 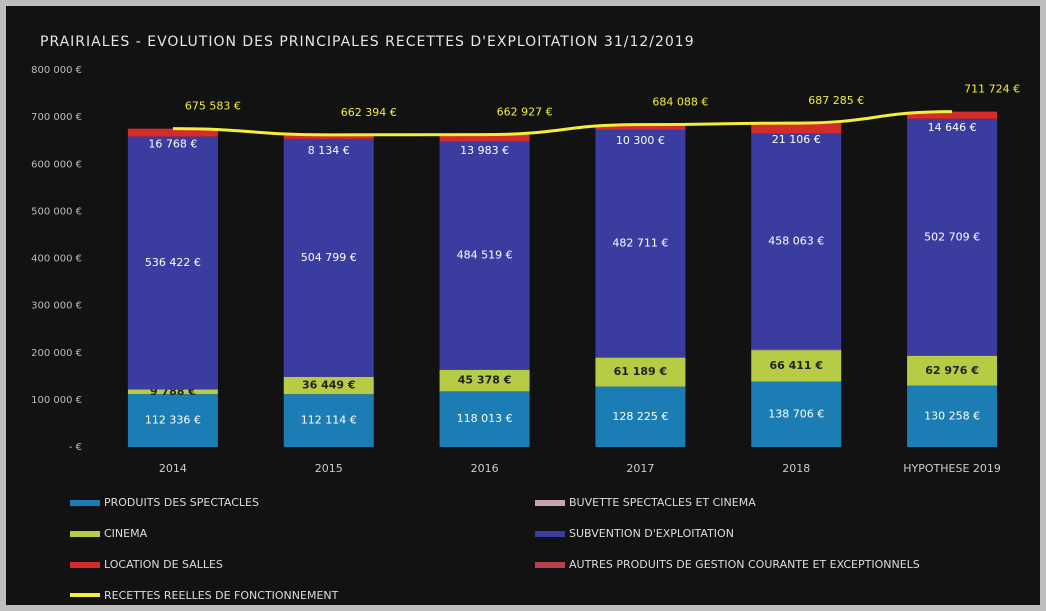 What do you see at coordinates (163, 564) in the screenshot?
I see `legend-label: LOCATION DE SALLES` at bounding box center [163, 564].